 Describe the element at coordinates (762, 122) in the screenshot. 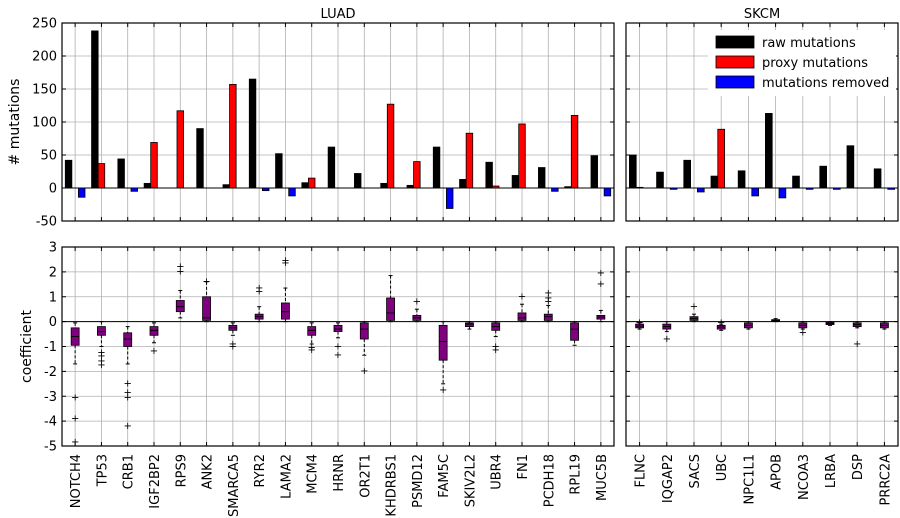

I see `skcm-bars-frame` at that location.